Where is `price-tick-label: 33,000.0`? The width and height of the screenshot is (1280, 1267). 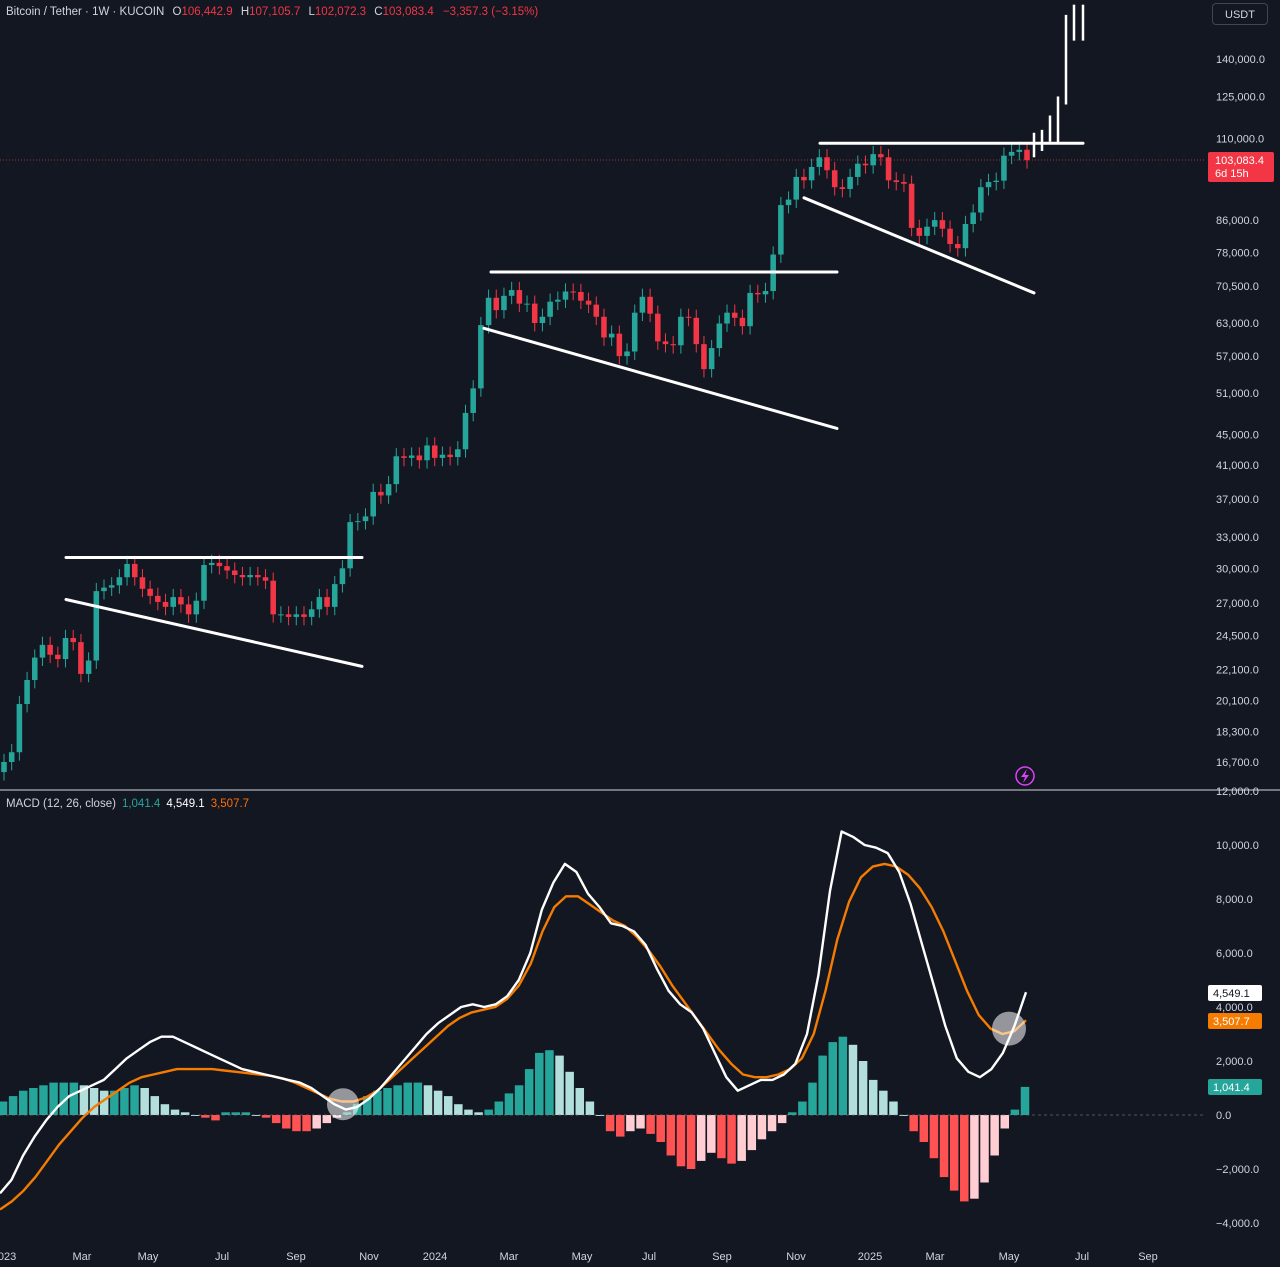
price-tick-label: 33,000.0 is located at coordinates (1237, 538).